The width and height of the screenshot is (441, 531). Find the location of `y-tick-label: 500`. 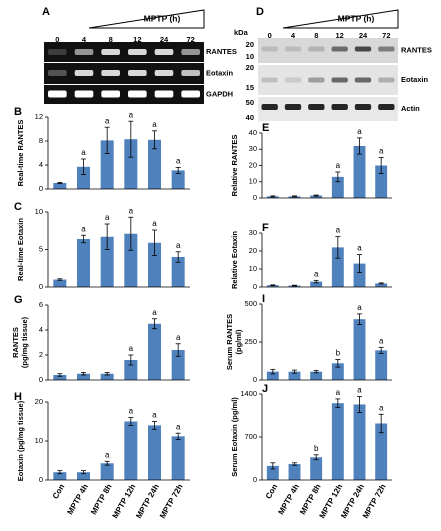

y-tick-label: 500 is located at coordinates (250, 303).